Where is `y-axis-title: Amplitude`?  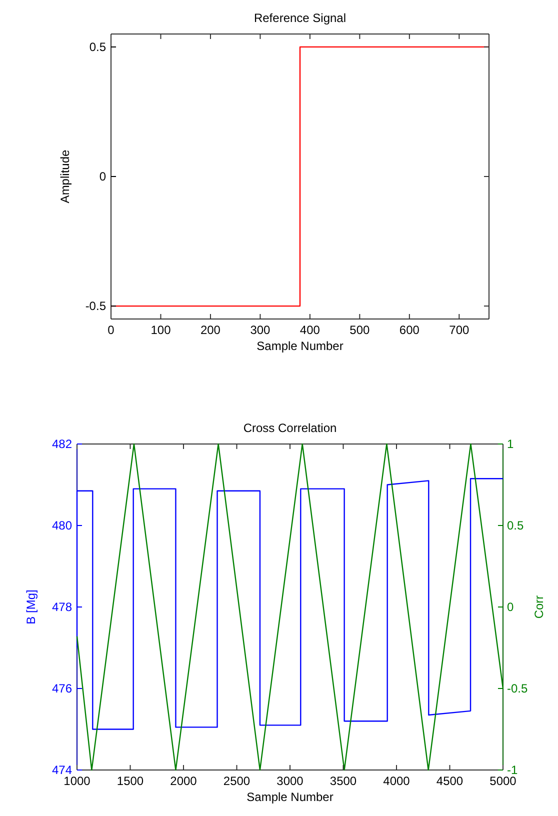
y-axis-title: Amplitude is located at coordinates (65, 177).